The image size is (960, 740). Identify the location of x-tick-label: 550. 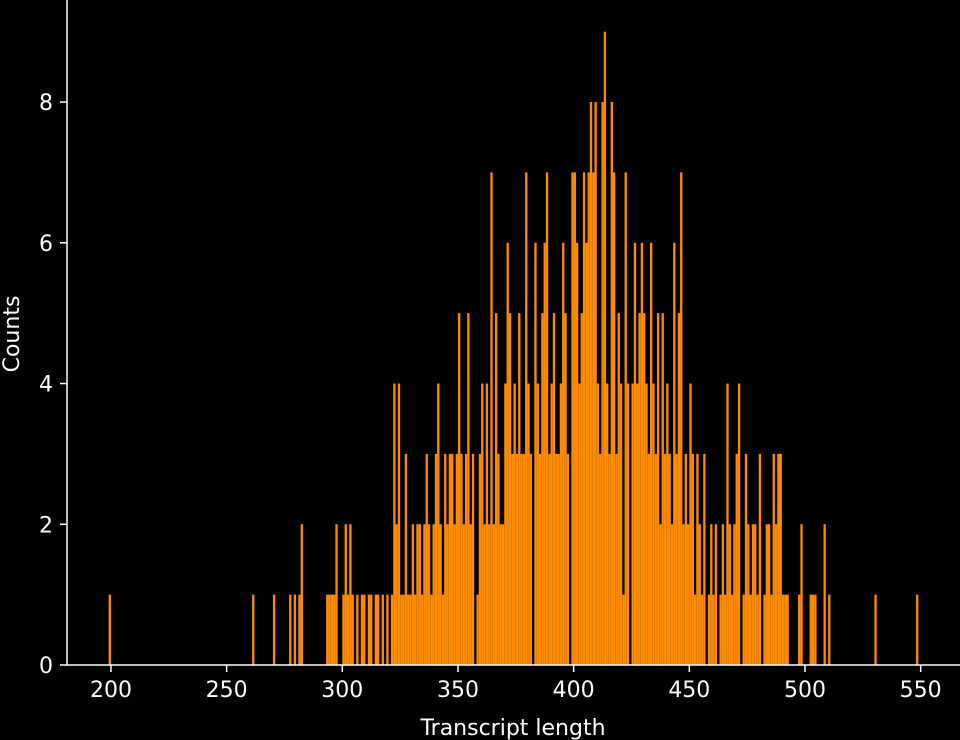
(921, 690).